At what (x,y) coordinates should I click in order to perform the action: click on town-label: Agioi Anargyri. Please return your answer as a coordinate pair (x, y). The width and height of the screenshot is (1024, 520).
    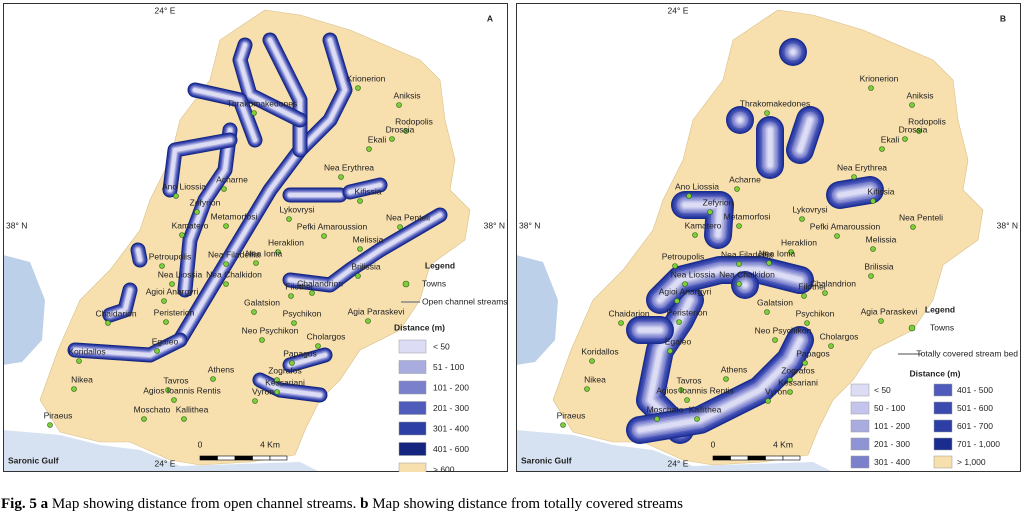
    Looking at the image, I should click on (685, 291).